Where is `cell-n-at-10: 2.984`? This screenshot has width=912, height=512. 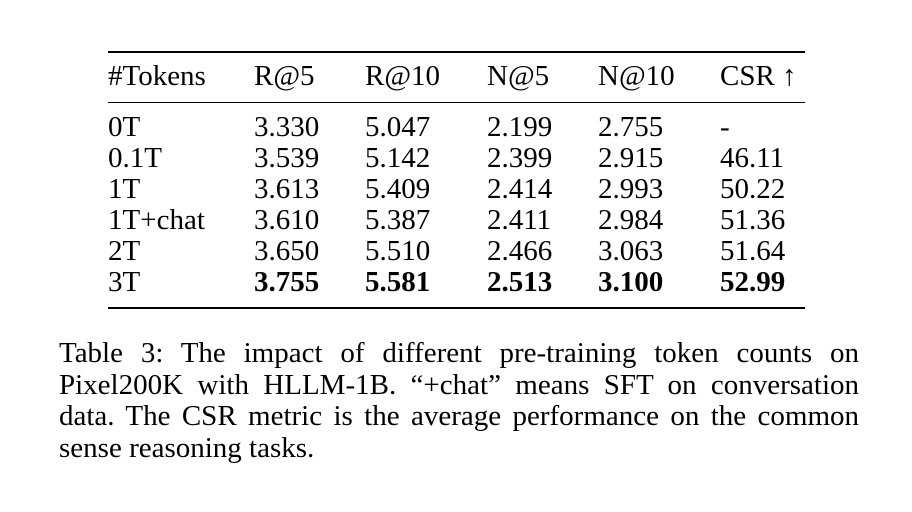
cell-n-at-10: 2.984 is located at coordinates (631, 220).